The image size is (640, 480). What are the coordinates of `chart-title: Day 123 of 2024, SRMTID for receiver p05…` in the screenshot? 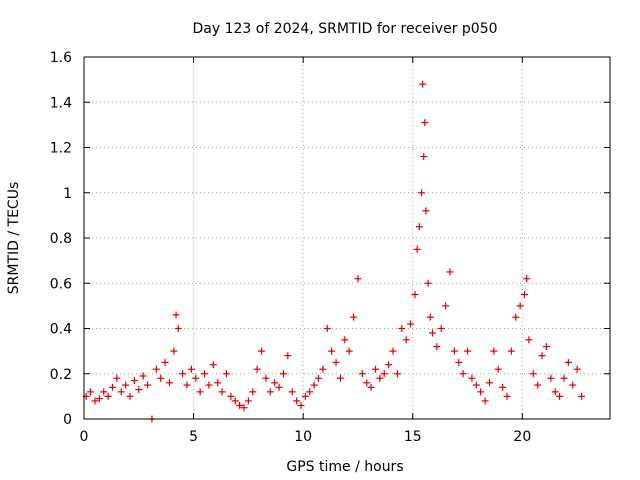 It's located at (344, 29).